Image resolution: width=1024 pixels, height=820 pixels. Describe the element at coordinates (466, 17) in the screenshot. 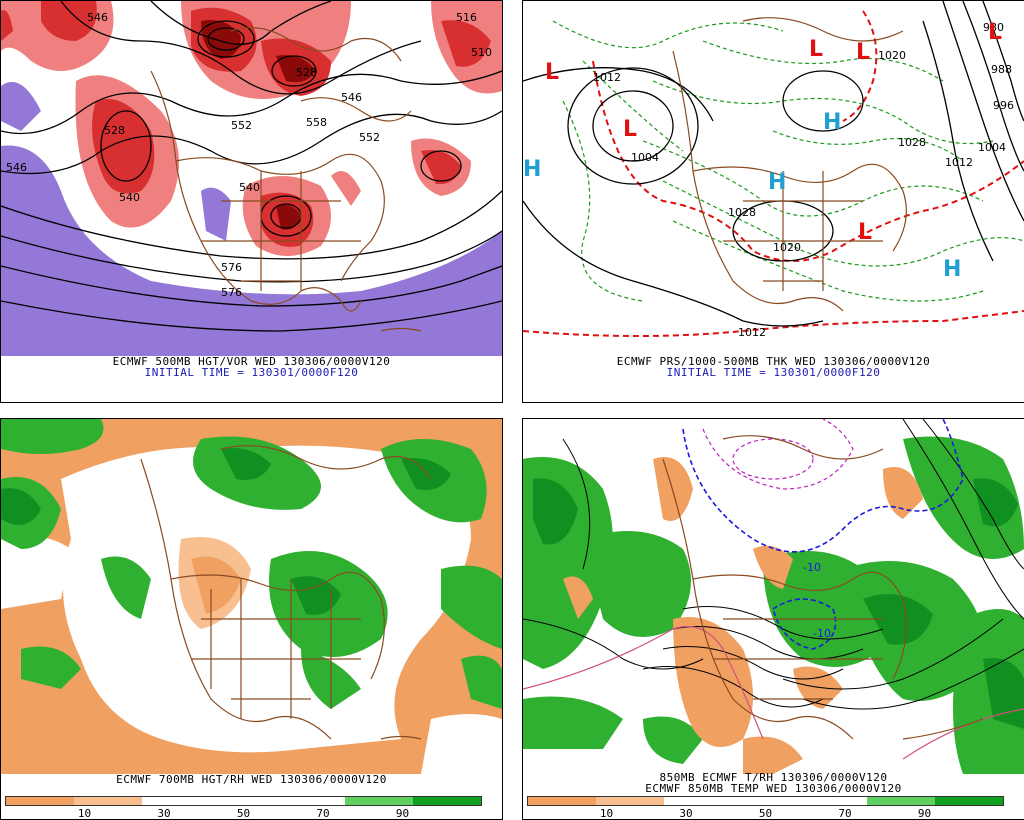

I see `contour-label-11: 516` at that location.